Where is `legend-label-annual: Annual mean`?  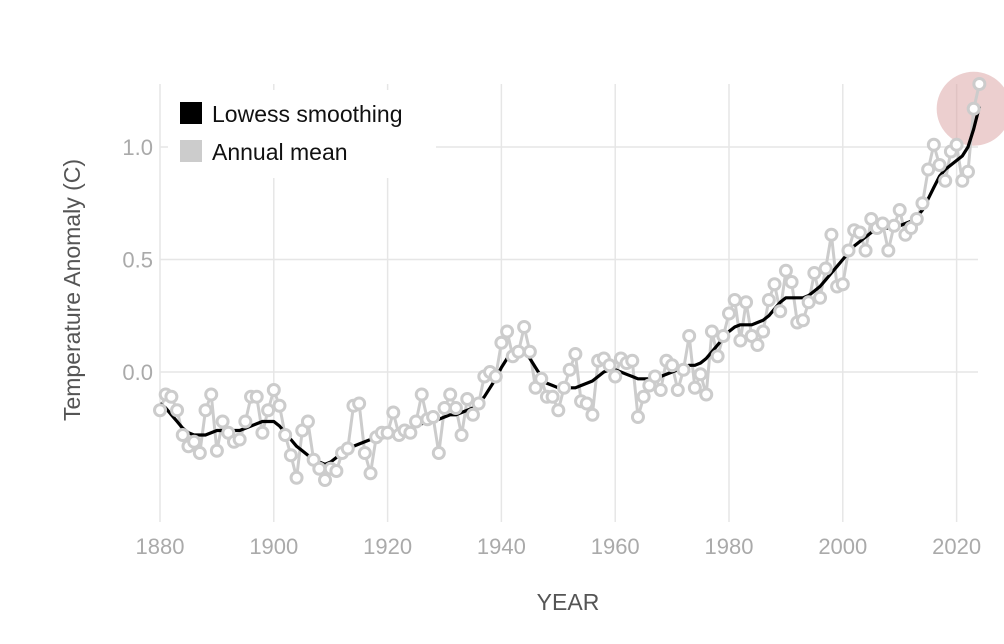 legend-label-annual: Annual mean is located at coordinates (280, 152).